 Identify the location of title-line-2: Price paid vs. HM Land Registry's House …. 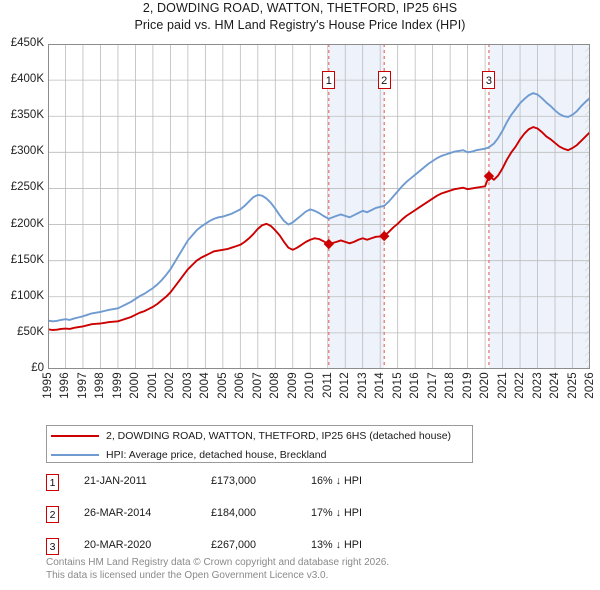
(300, 25).